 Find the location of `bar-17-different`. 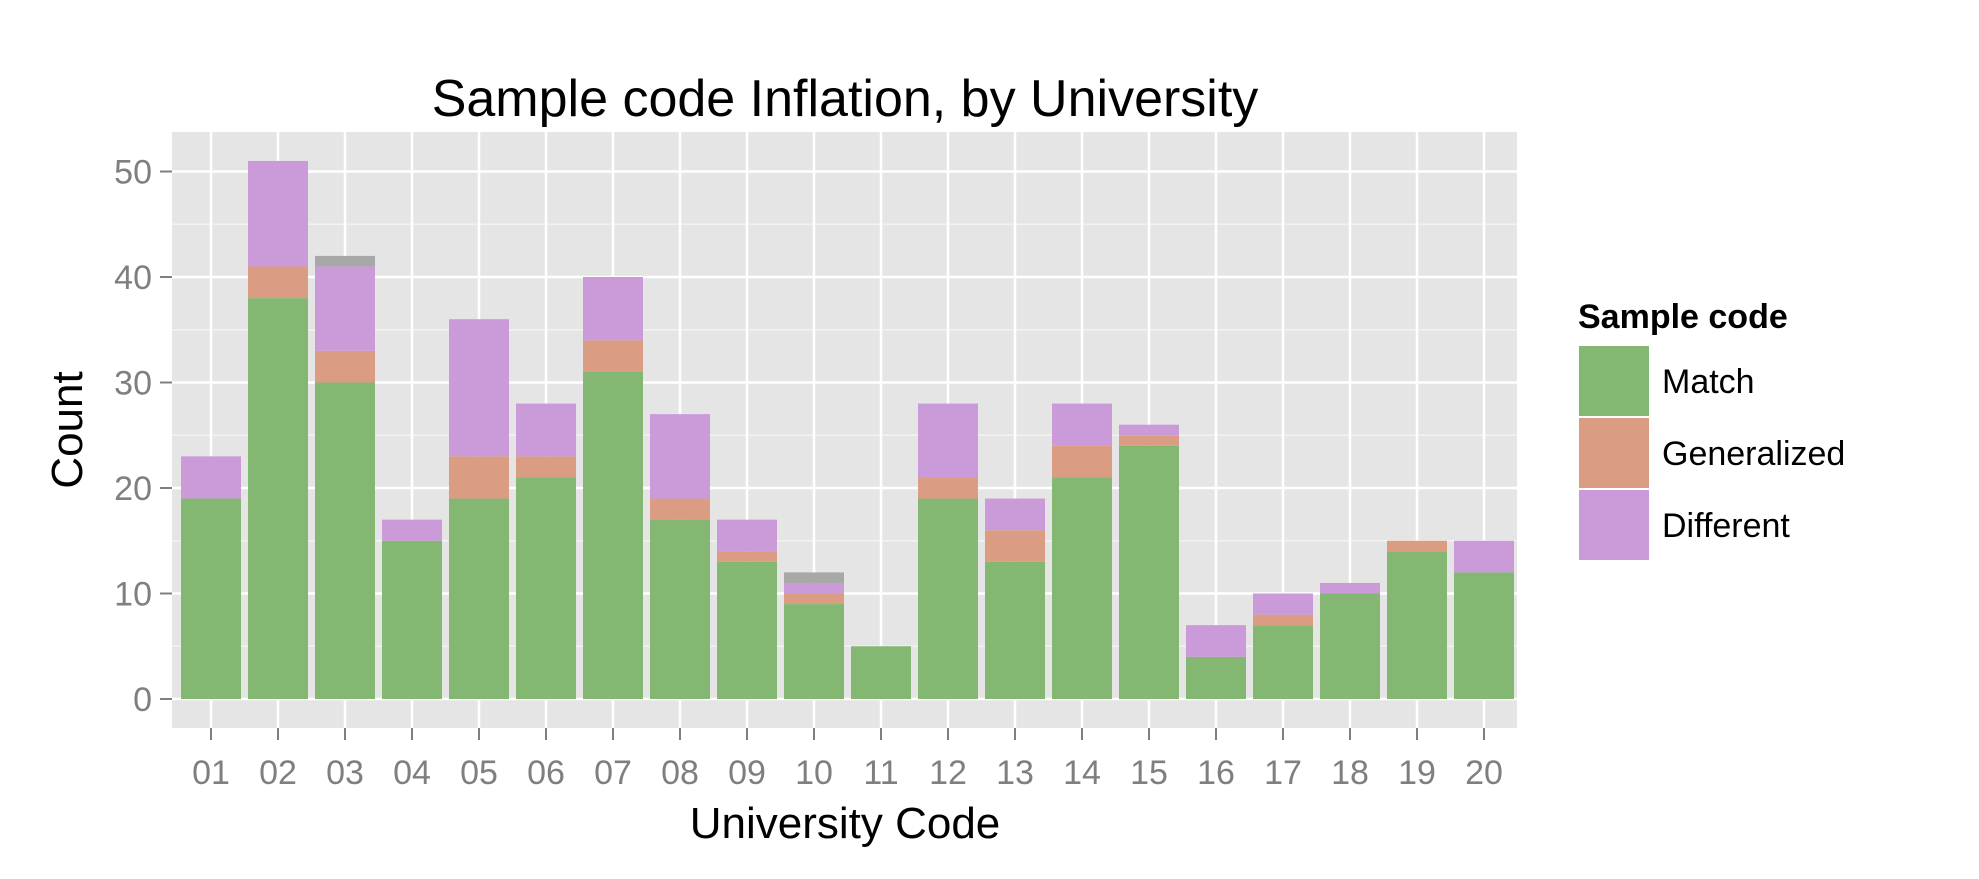

bar-17-different is located at coordinates (1283, 604).